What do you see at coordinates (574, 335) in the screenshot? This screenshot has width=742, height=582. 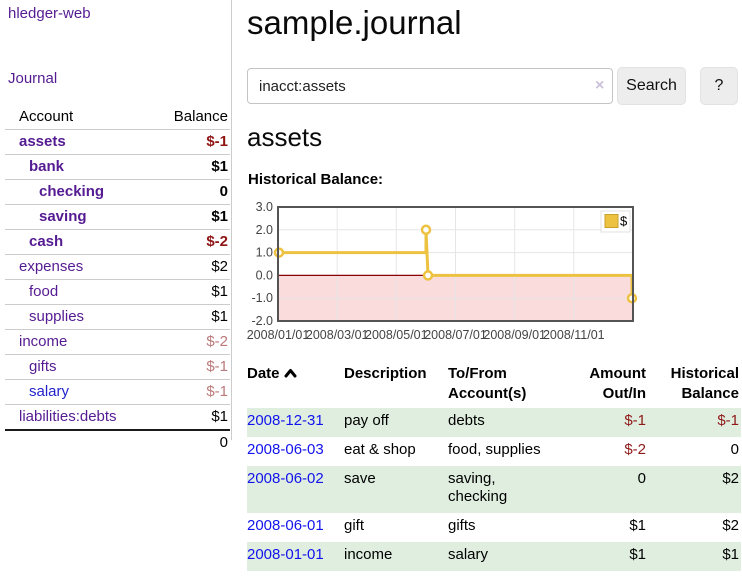 I see `svg-text: 2008/11/01` at bounding box center [574, 335].